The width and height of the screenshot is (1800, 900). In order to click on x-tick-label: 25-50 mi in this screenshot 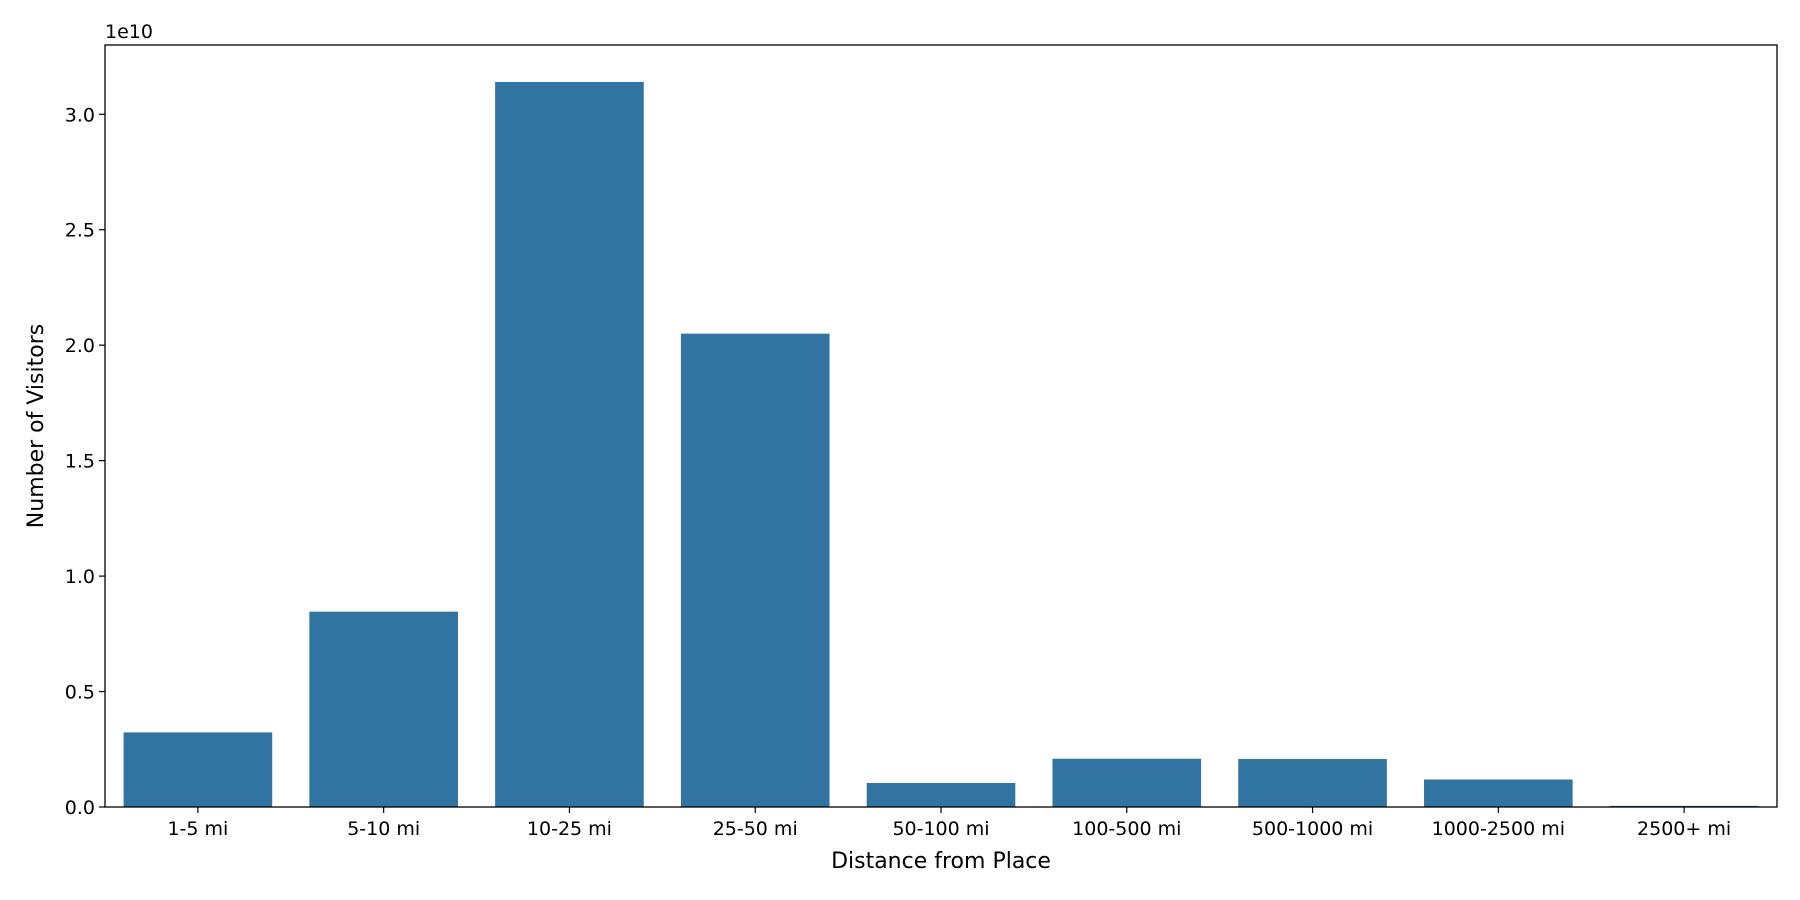, I will do `click(755, 829)`.